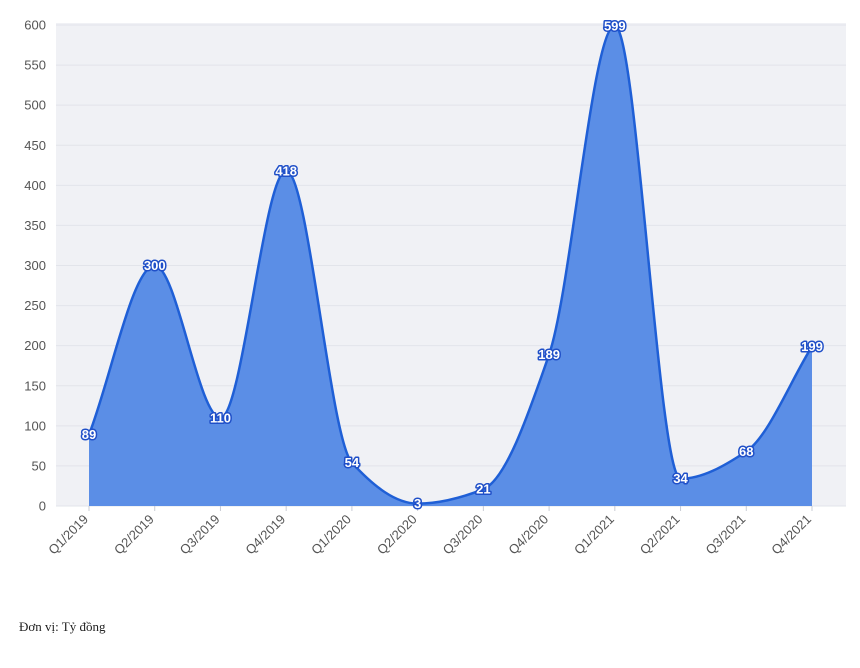 The height and width of the screenshot is (668, 860). What do you see at coordinates (35, 65) in the screenshot?
I see `y-tick-label: 550` at bounding box center [35, 65].